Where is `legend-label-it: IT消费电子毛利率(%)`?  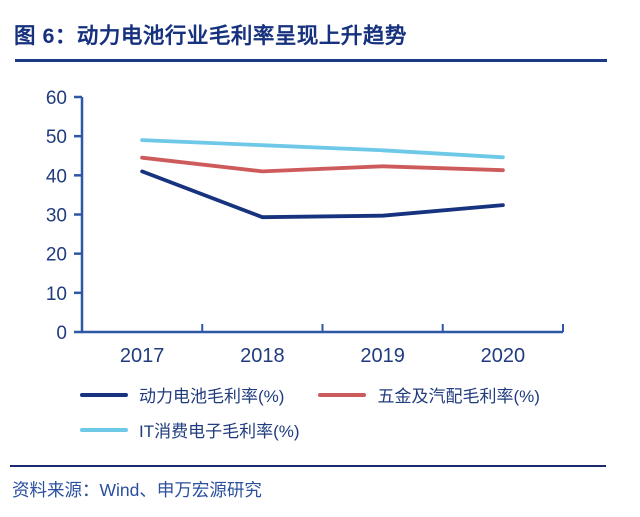
legend-label-it: IT消费电子毛利率(%) is located at coordinates (219, 431).